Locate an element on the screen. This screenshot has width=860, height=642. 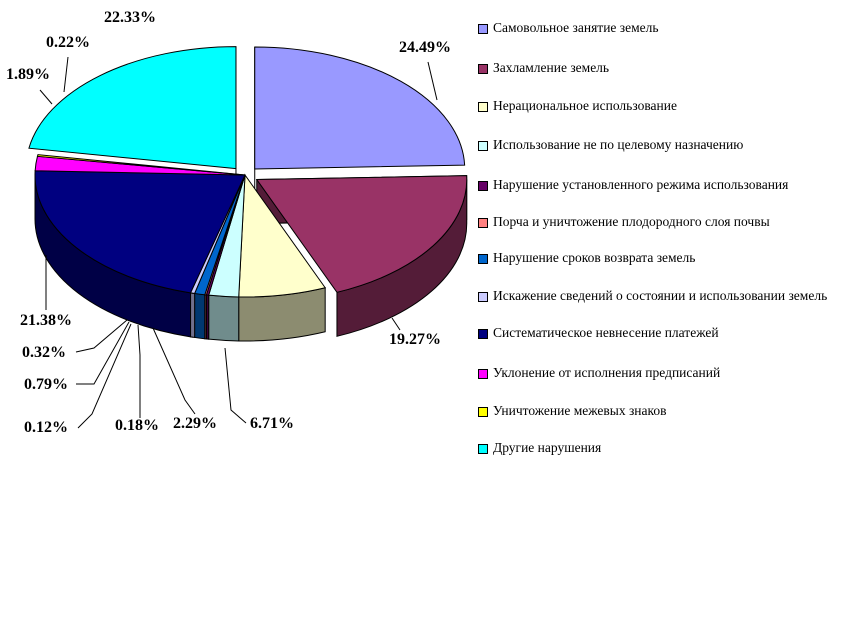
legend-item: Нерациональное использование is located at coordinates (668, 106).